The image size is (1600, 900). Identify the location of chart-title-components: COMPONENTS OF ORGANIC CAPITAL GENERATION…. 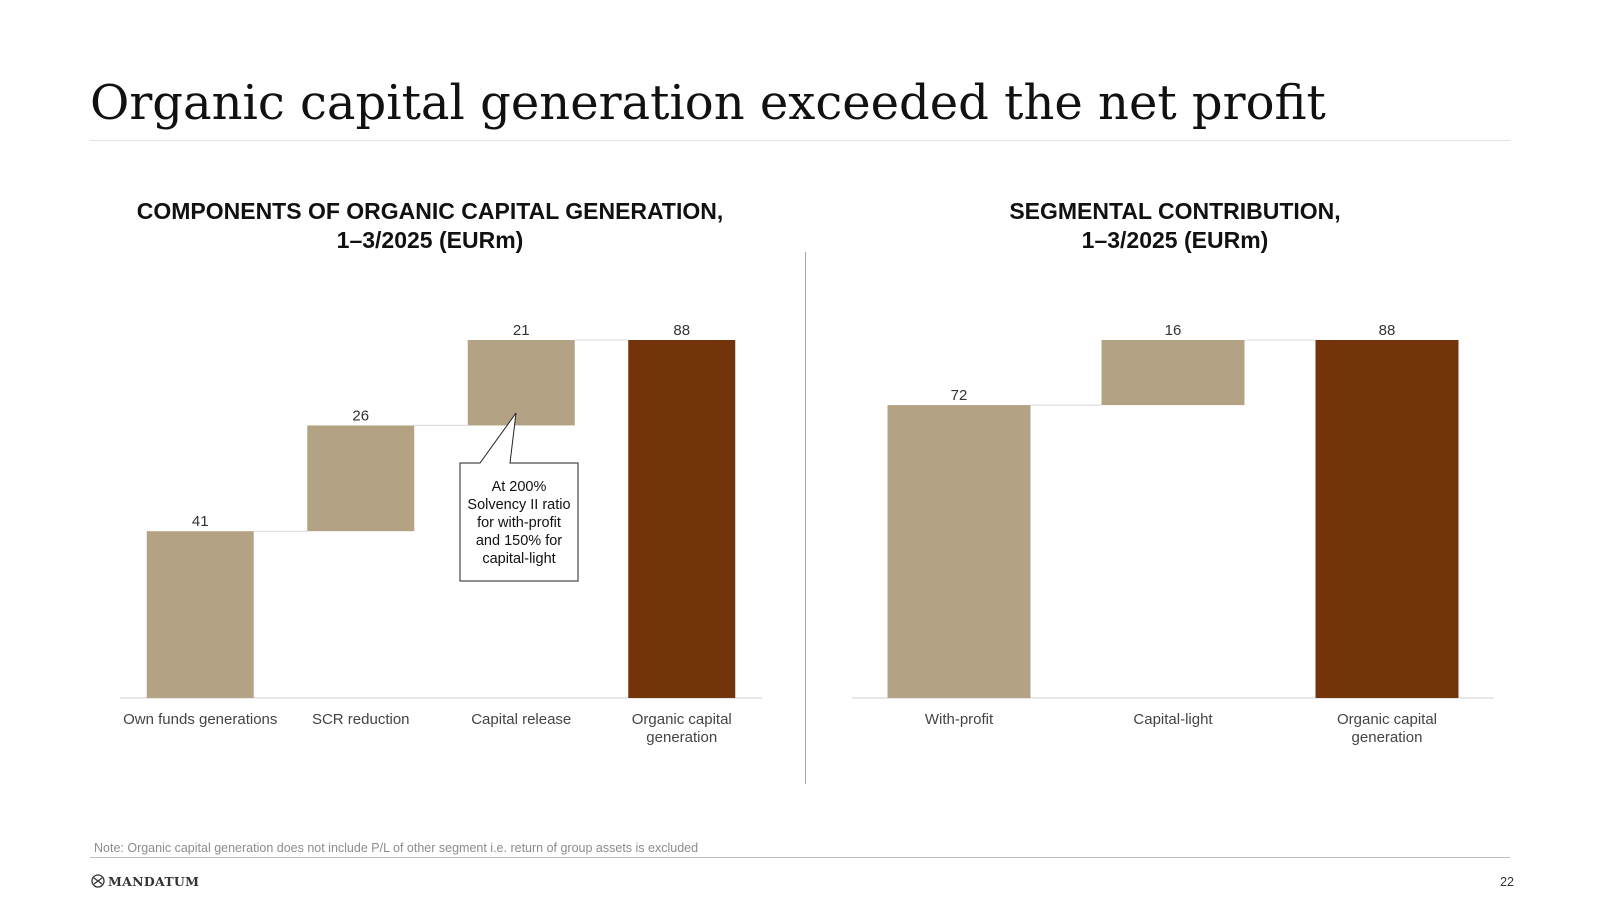
(430, 226).